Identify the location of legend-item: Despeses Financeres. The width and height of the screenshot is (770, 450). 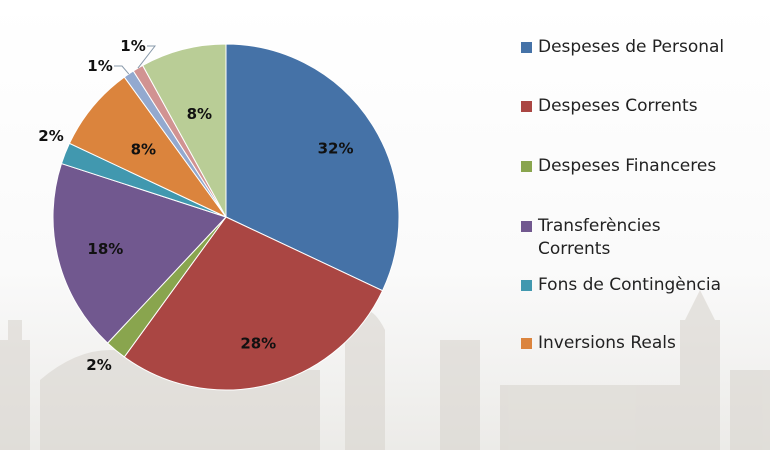
(641, 166).